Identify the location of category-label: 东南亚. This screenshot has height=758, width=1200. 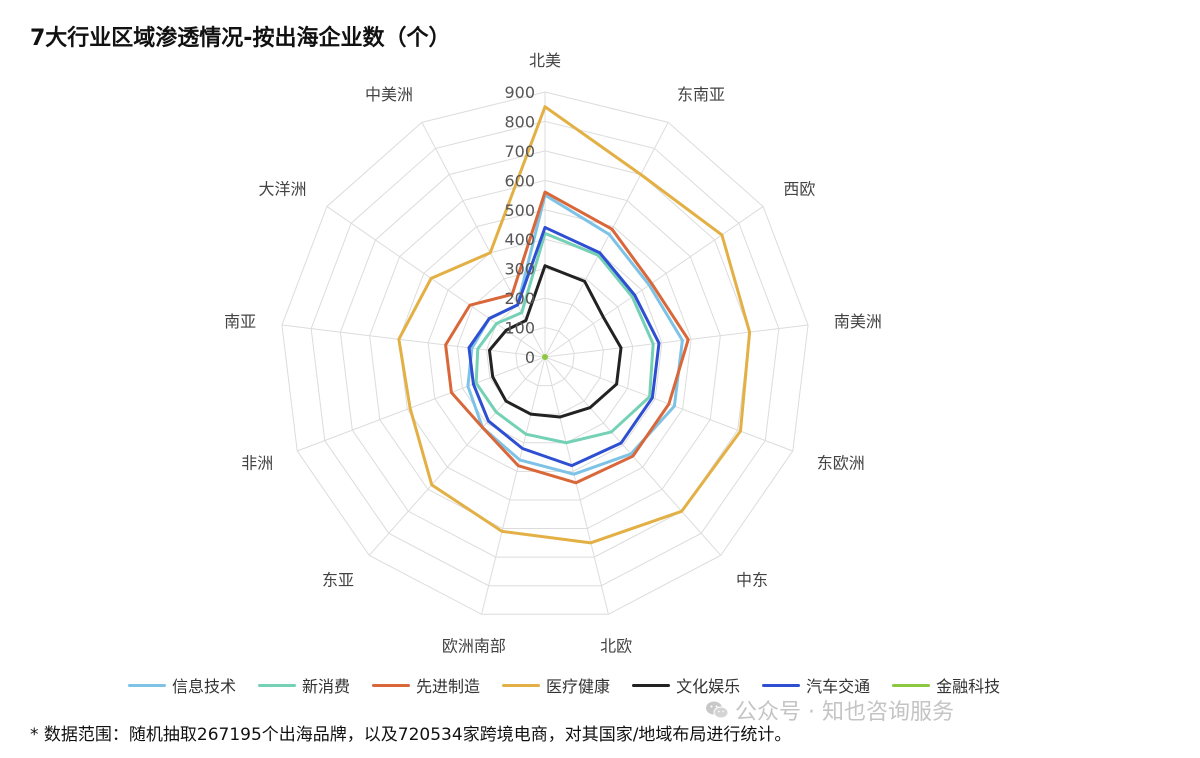
(701, 94).